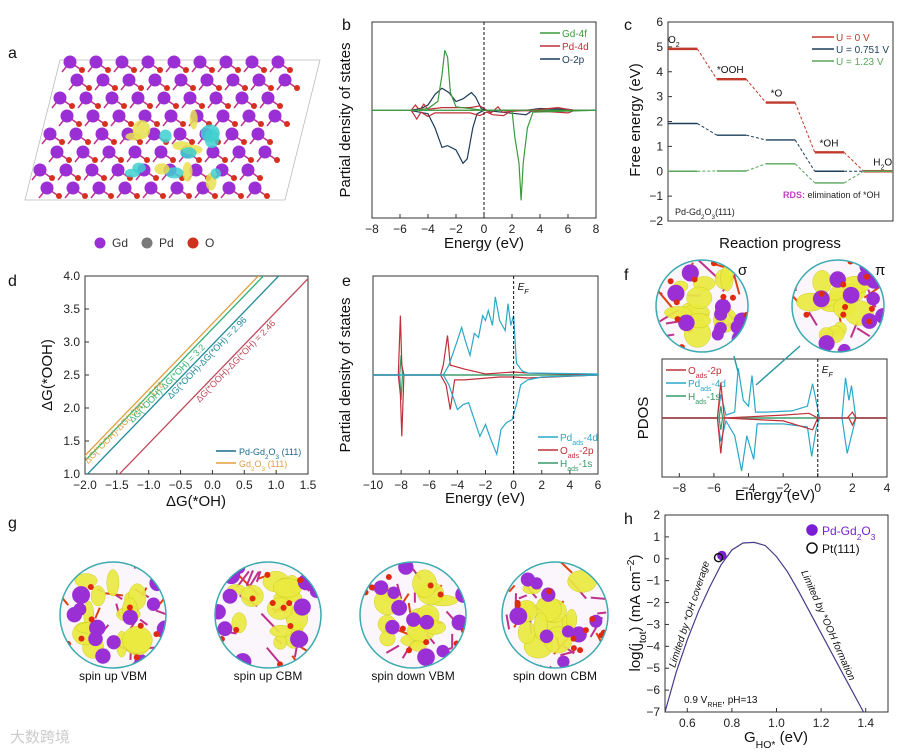  Describe the element at coordinates (555, 676) in the screenshot. I see `spin-state-label: spin down CBM` at that location.